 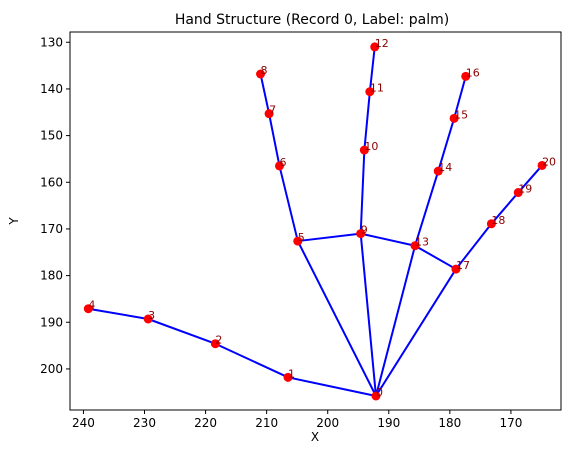 I want to click on x-tick-label: 240, so click(x=83, y=423).